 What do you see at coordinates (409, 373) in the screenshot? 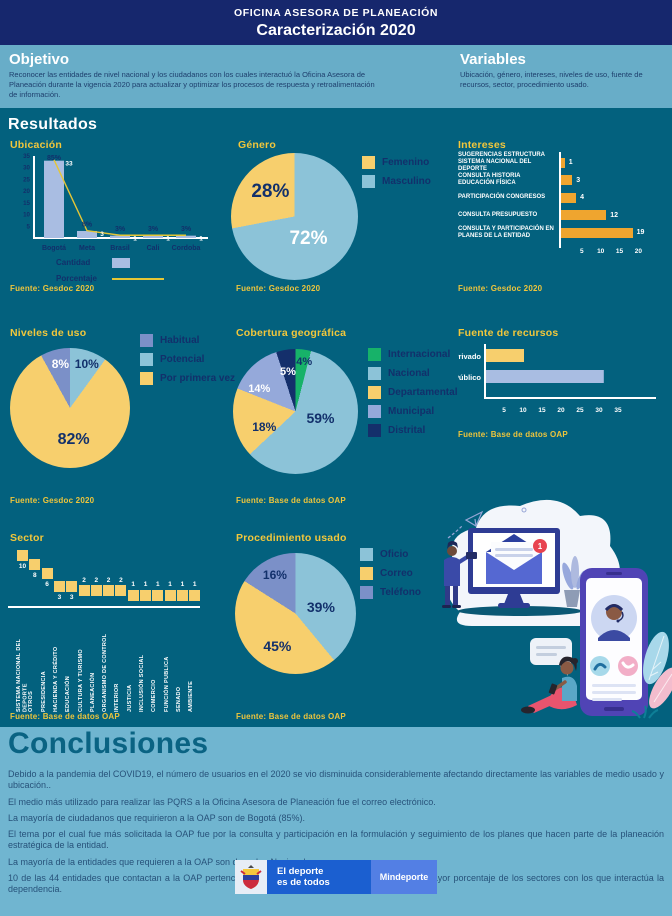
I see `legend-label: Nacional` at bounding box center [409, 373].